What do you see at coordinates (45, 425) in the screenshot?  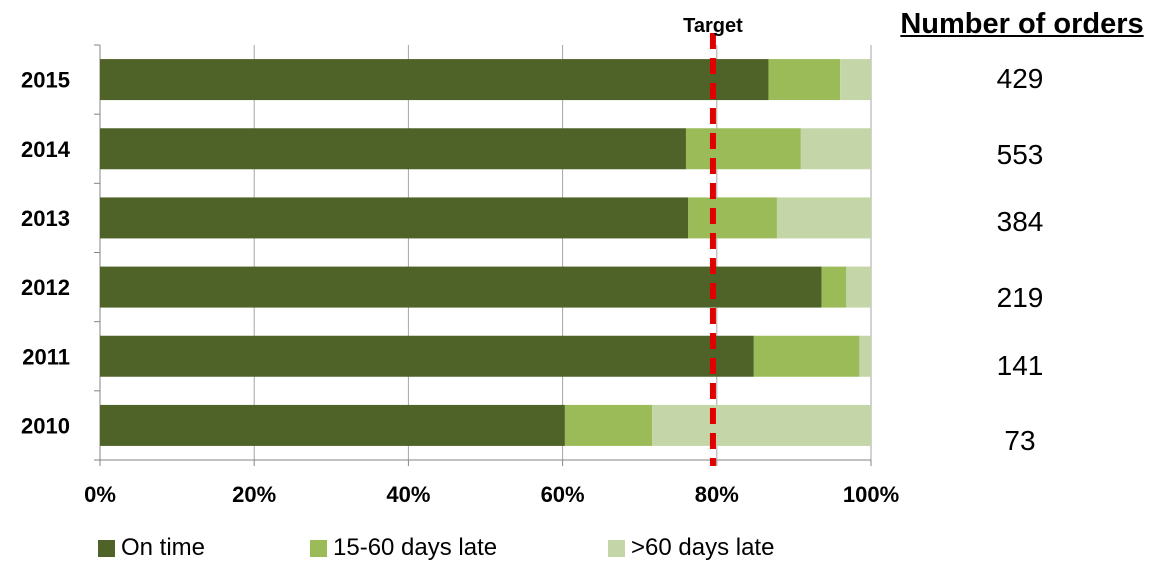 I see `y-tick-label-2010: 2010` at bounding box center [45, 425].